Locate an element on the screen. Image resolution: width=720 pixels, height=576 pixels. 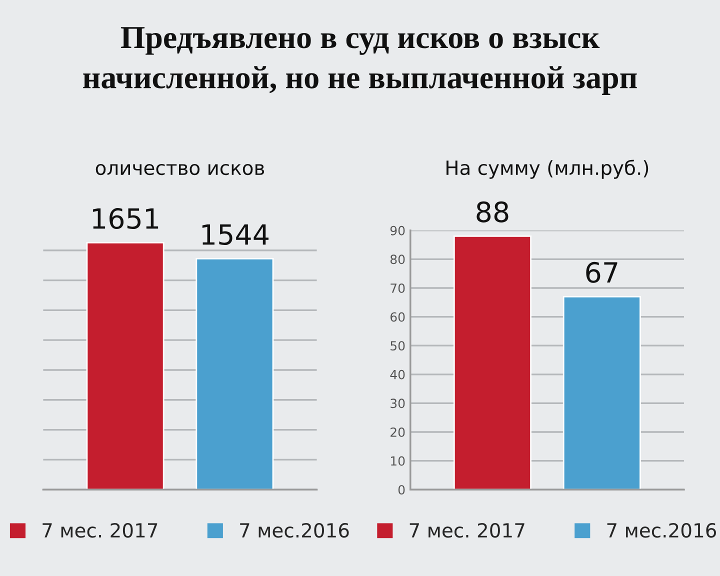
y-tick-label: 0 is located at coordinates (401, 490).